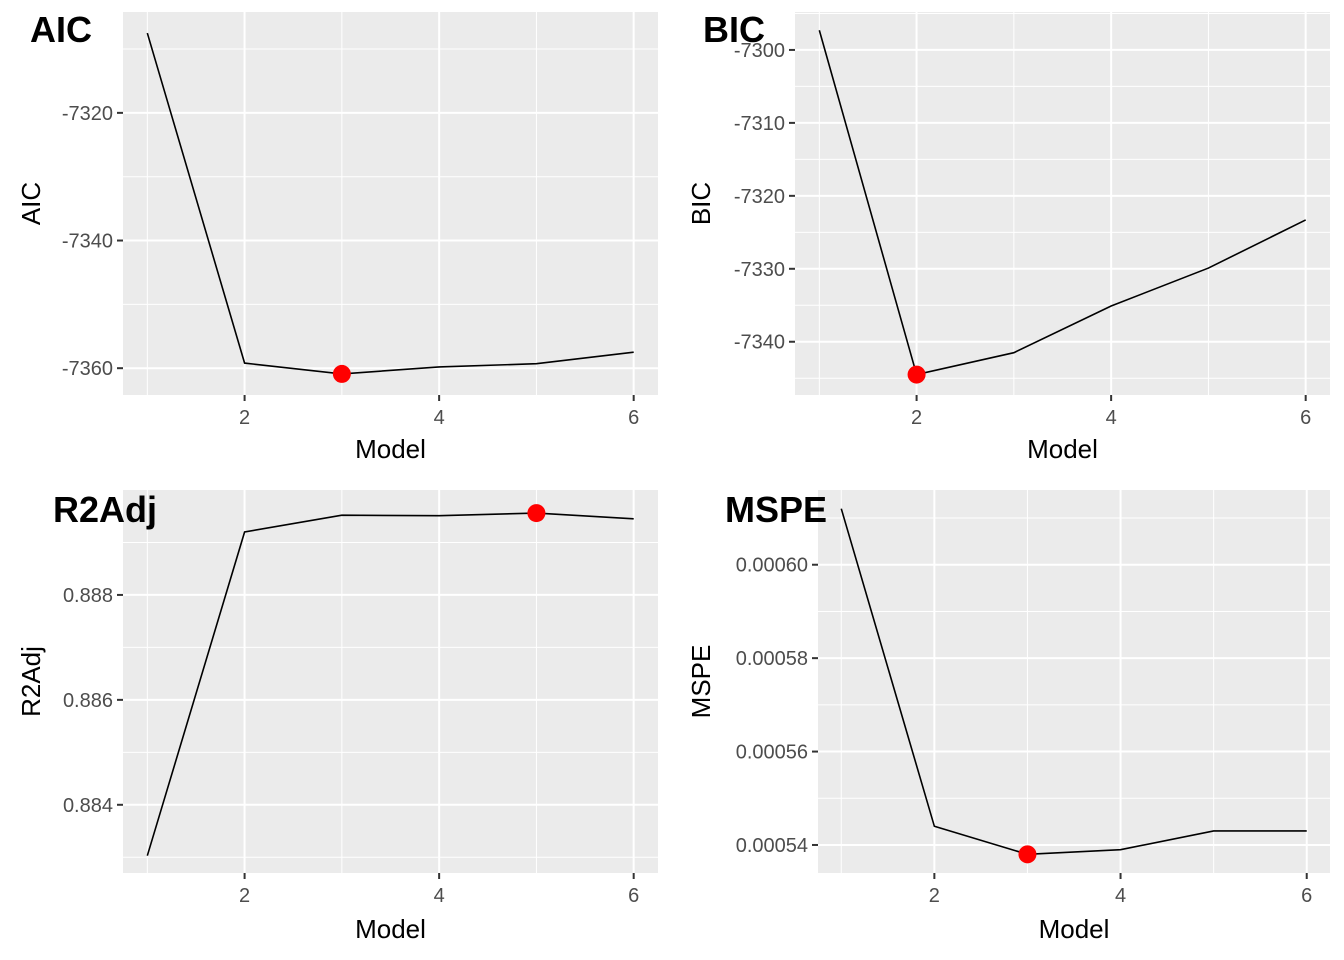 This screenshot has height=960, width=1344. Describe the element at coordinates (701, 682) in the screenshot. I see `y-axis-title: MSPE` at that location.